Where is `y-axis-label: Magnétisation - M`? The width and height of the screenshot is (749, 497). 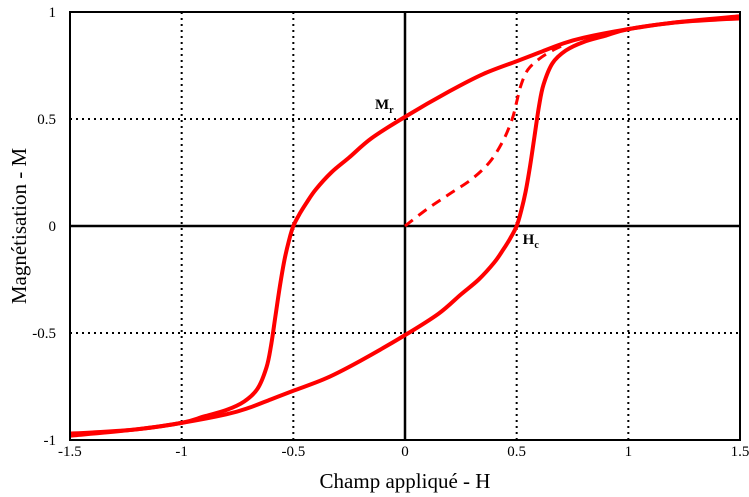
y-axis-label: Magnétisation - M is located at coordinates (19, 226).